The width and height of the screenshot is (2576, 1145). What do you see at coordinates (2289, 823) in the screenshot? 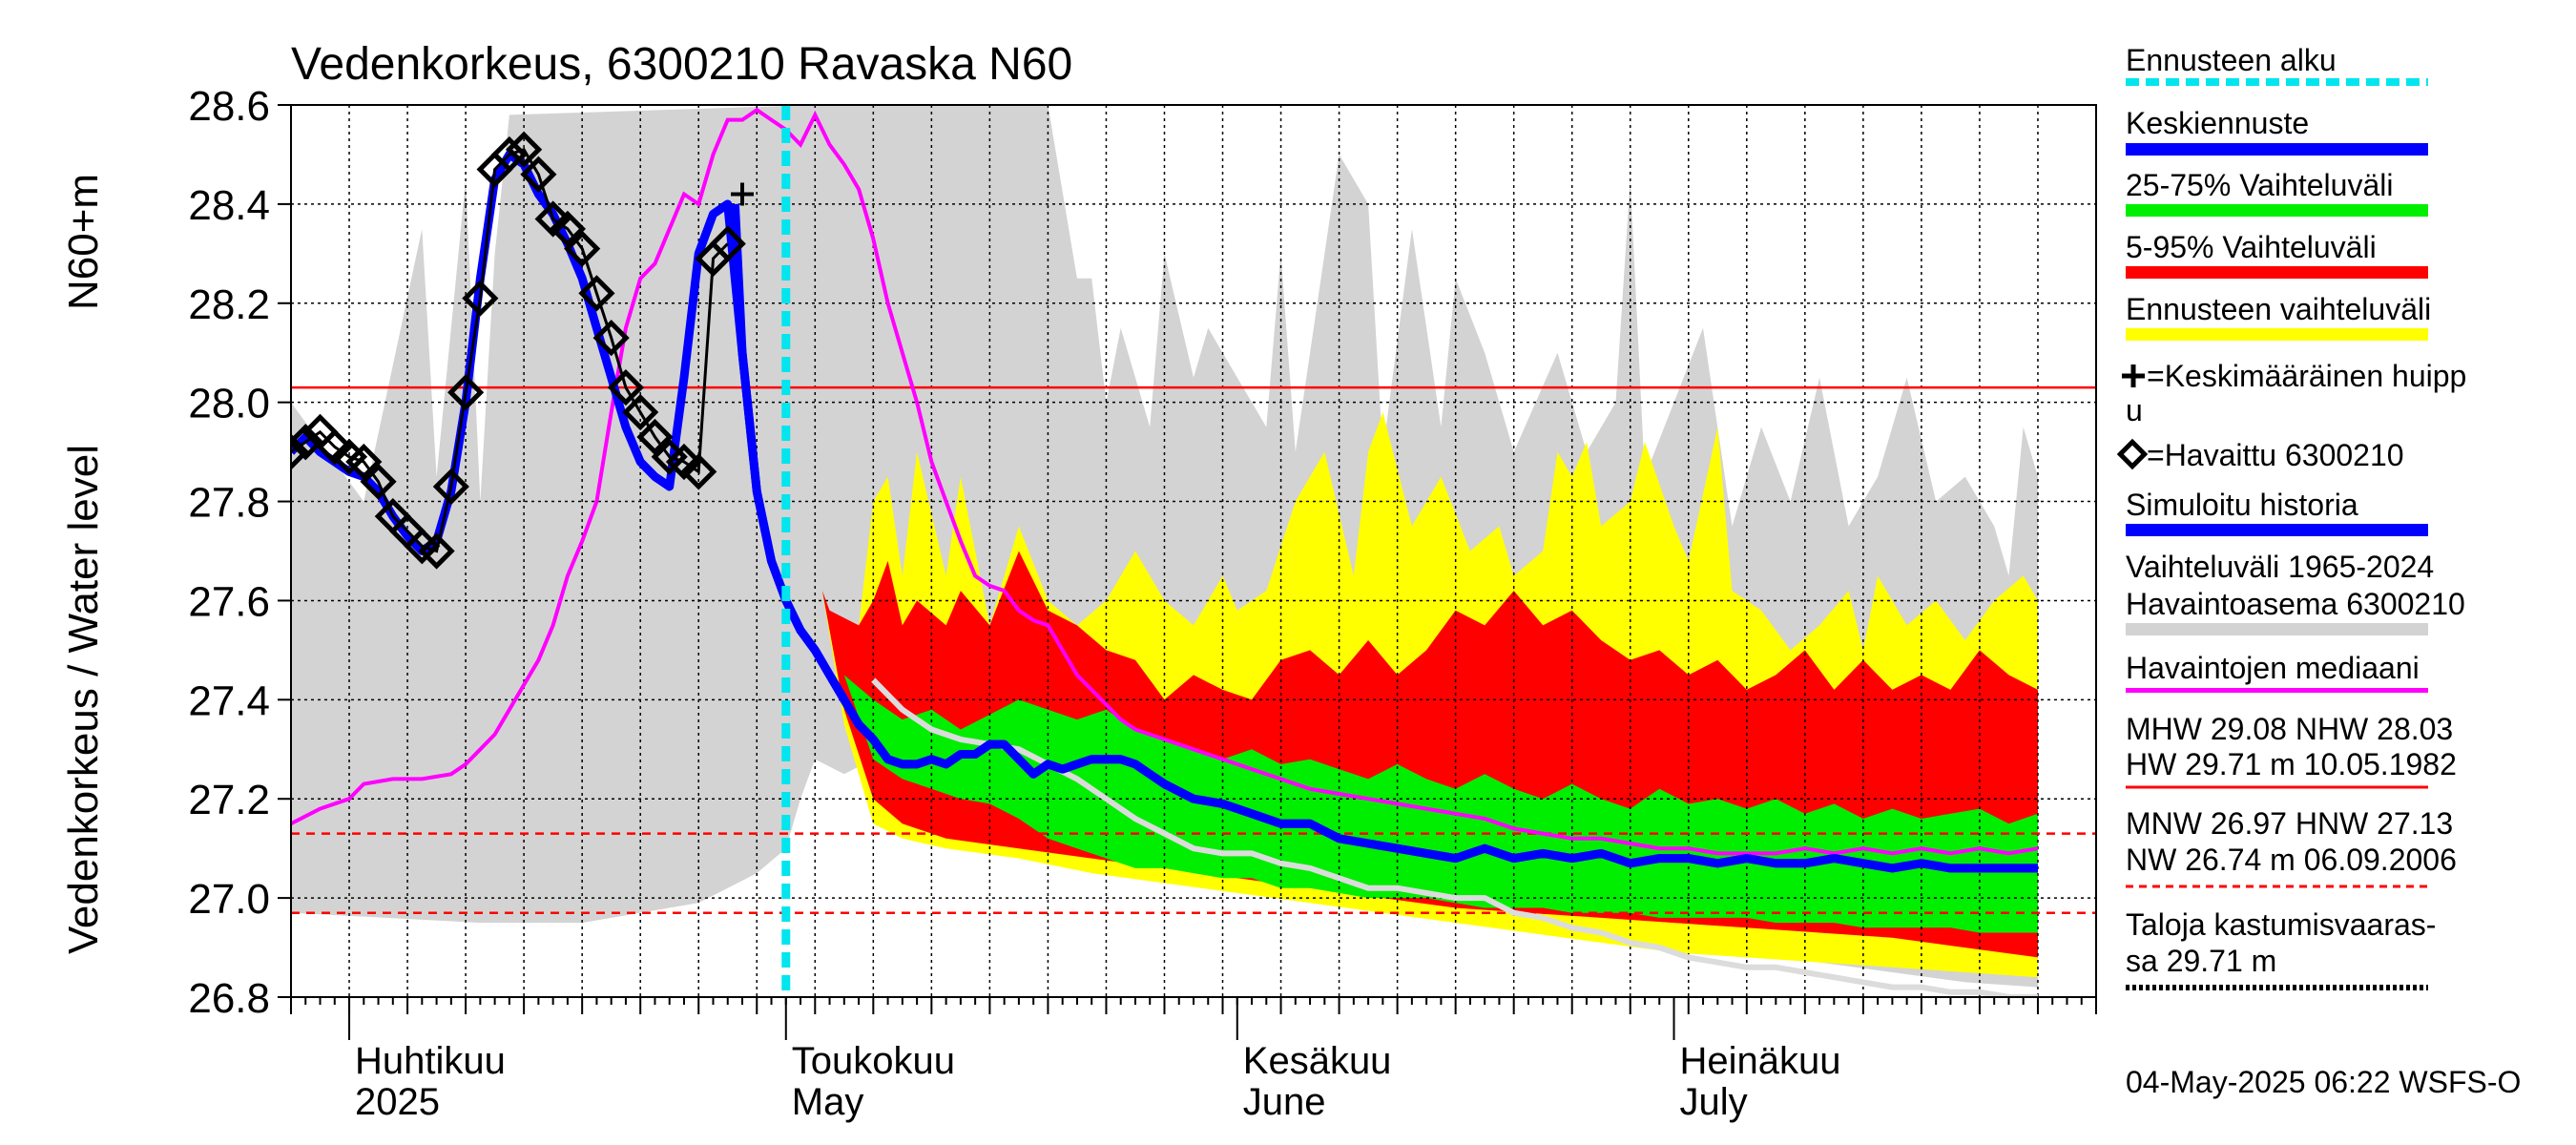
I see `legend-stats-line3: MNW 26.97 HNW 27.13` at bounding box center [2289, 823].